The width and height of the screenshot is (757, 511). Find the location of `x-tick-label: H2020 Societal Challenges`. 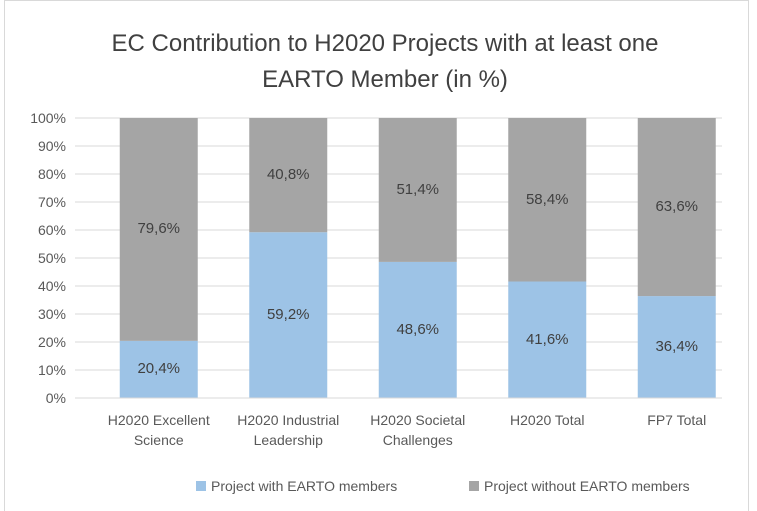

x-tick-label: H2020 Societal Challenges is located at coordinates (418, 430).